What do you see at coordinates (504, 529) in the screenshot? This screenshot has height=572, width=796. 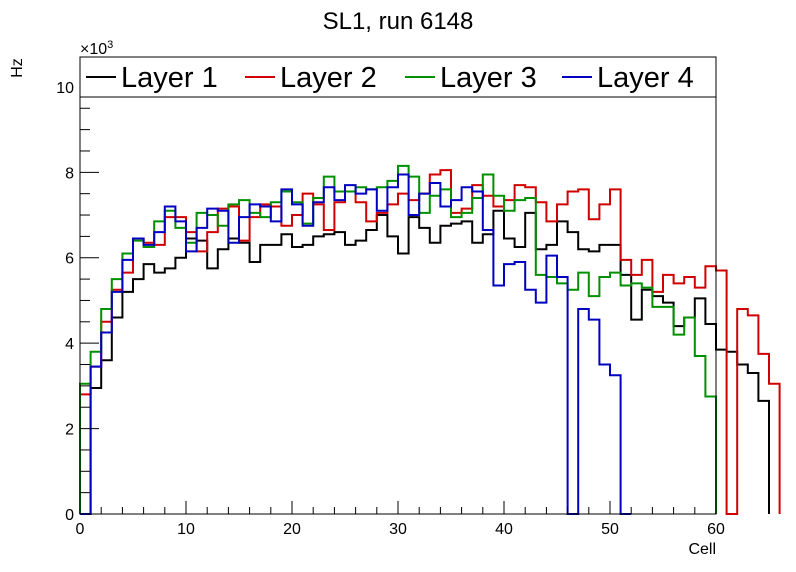 I see `x-tick-label: 40` at bounding box center [504, 529].